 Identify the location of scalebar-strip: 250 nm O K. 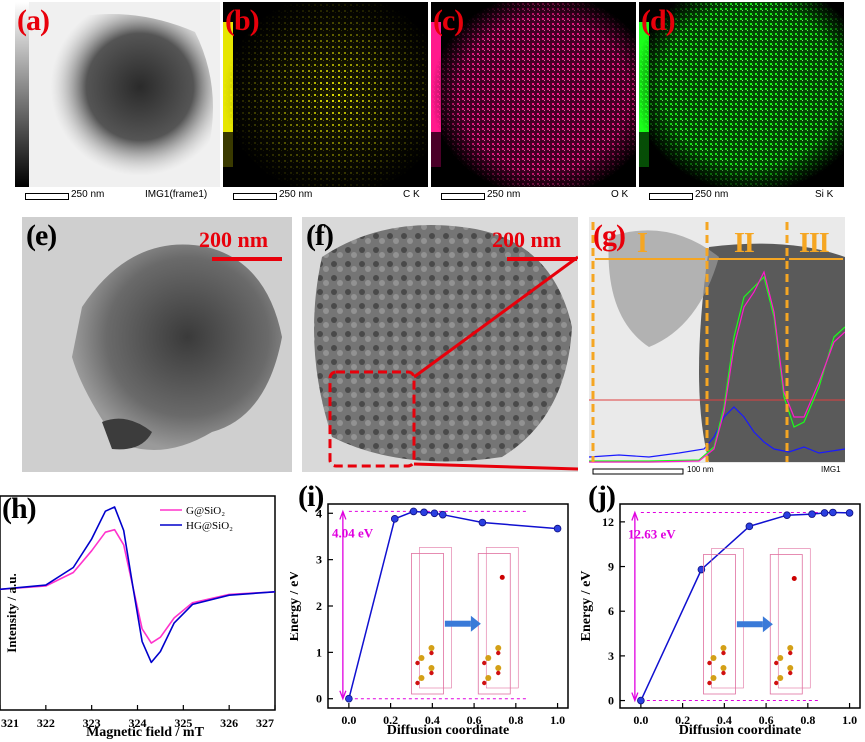
(533, 197).